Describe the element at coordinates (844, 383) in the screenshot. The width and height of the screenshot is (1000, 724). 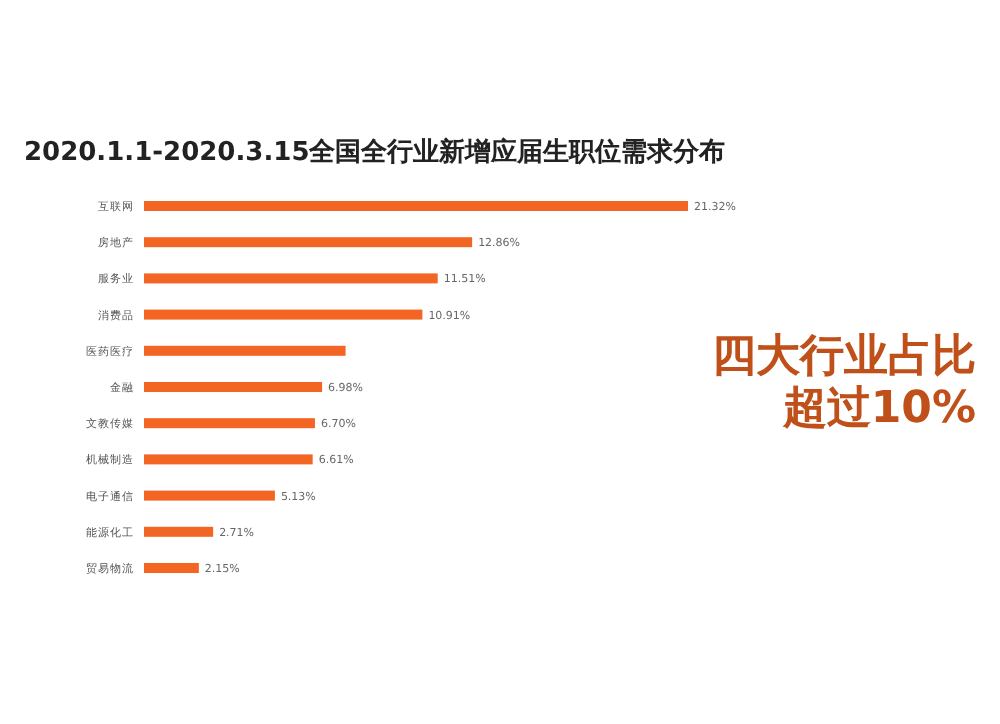
I see `text: 四大行业占比超过10%` at that location.